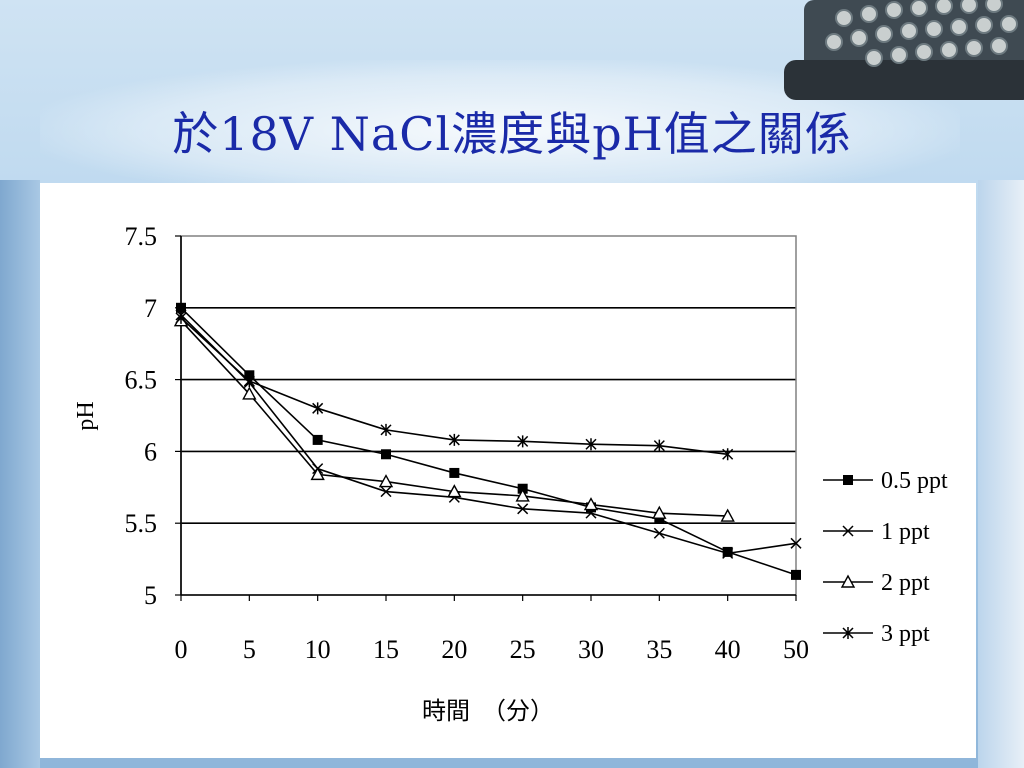 The height and width of the screenshot is (768, 1024). What do you see at coordinates (386, 649) in the screenshot?
I see `x-tick-label: 15` at bounding box center [386, 649].